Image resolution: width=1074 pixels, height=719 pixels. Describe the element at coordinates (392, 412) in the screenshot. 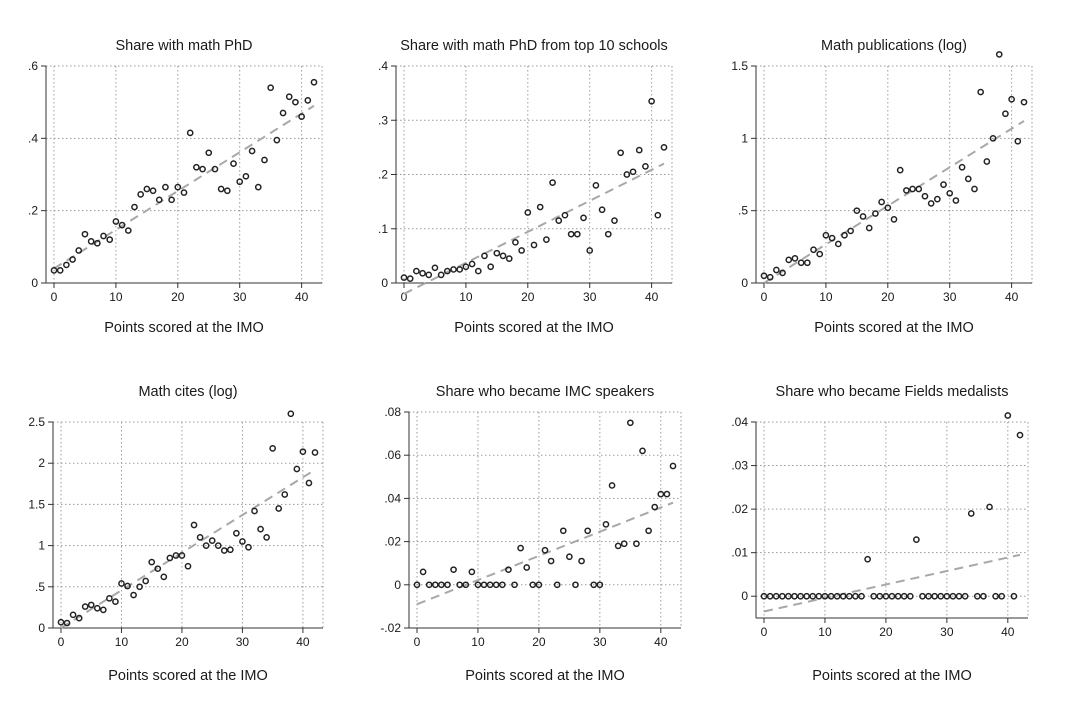

I see `y-tick-label: .08` at that location.